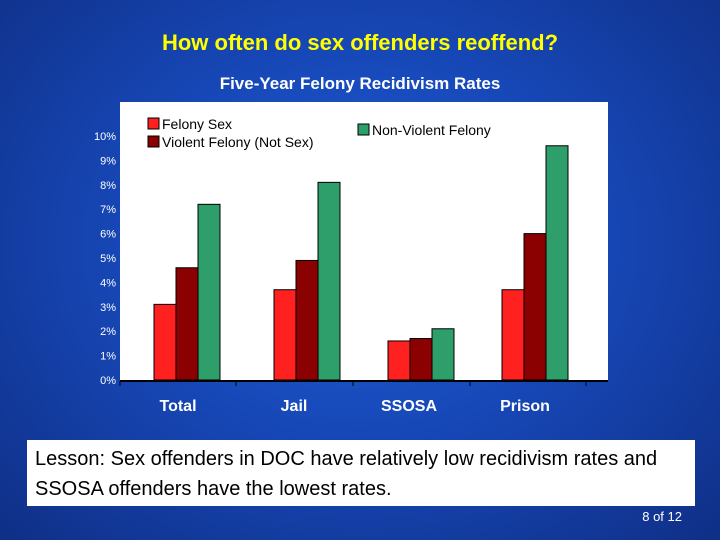 This screenshot has height=540, width=720. What do you see at coordinates (108, 186) in the screenshot?
I see `y-tick-label: 8%` at bounding box center [108, 186].